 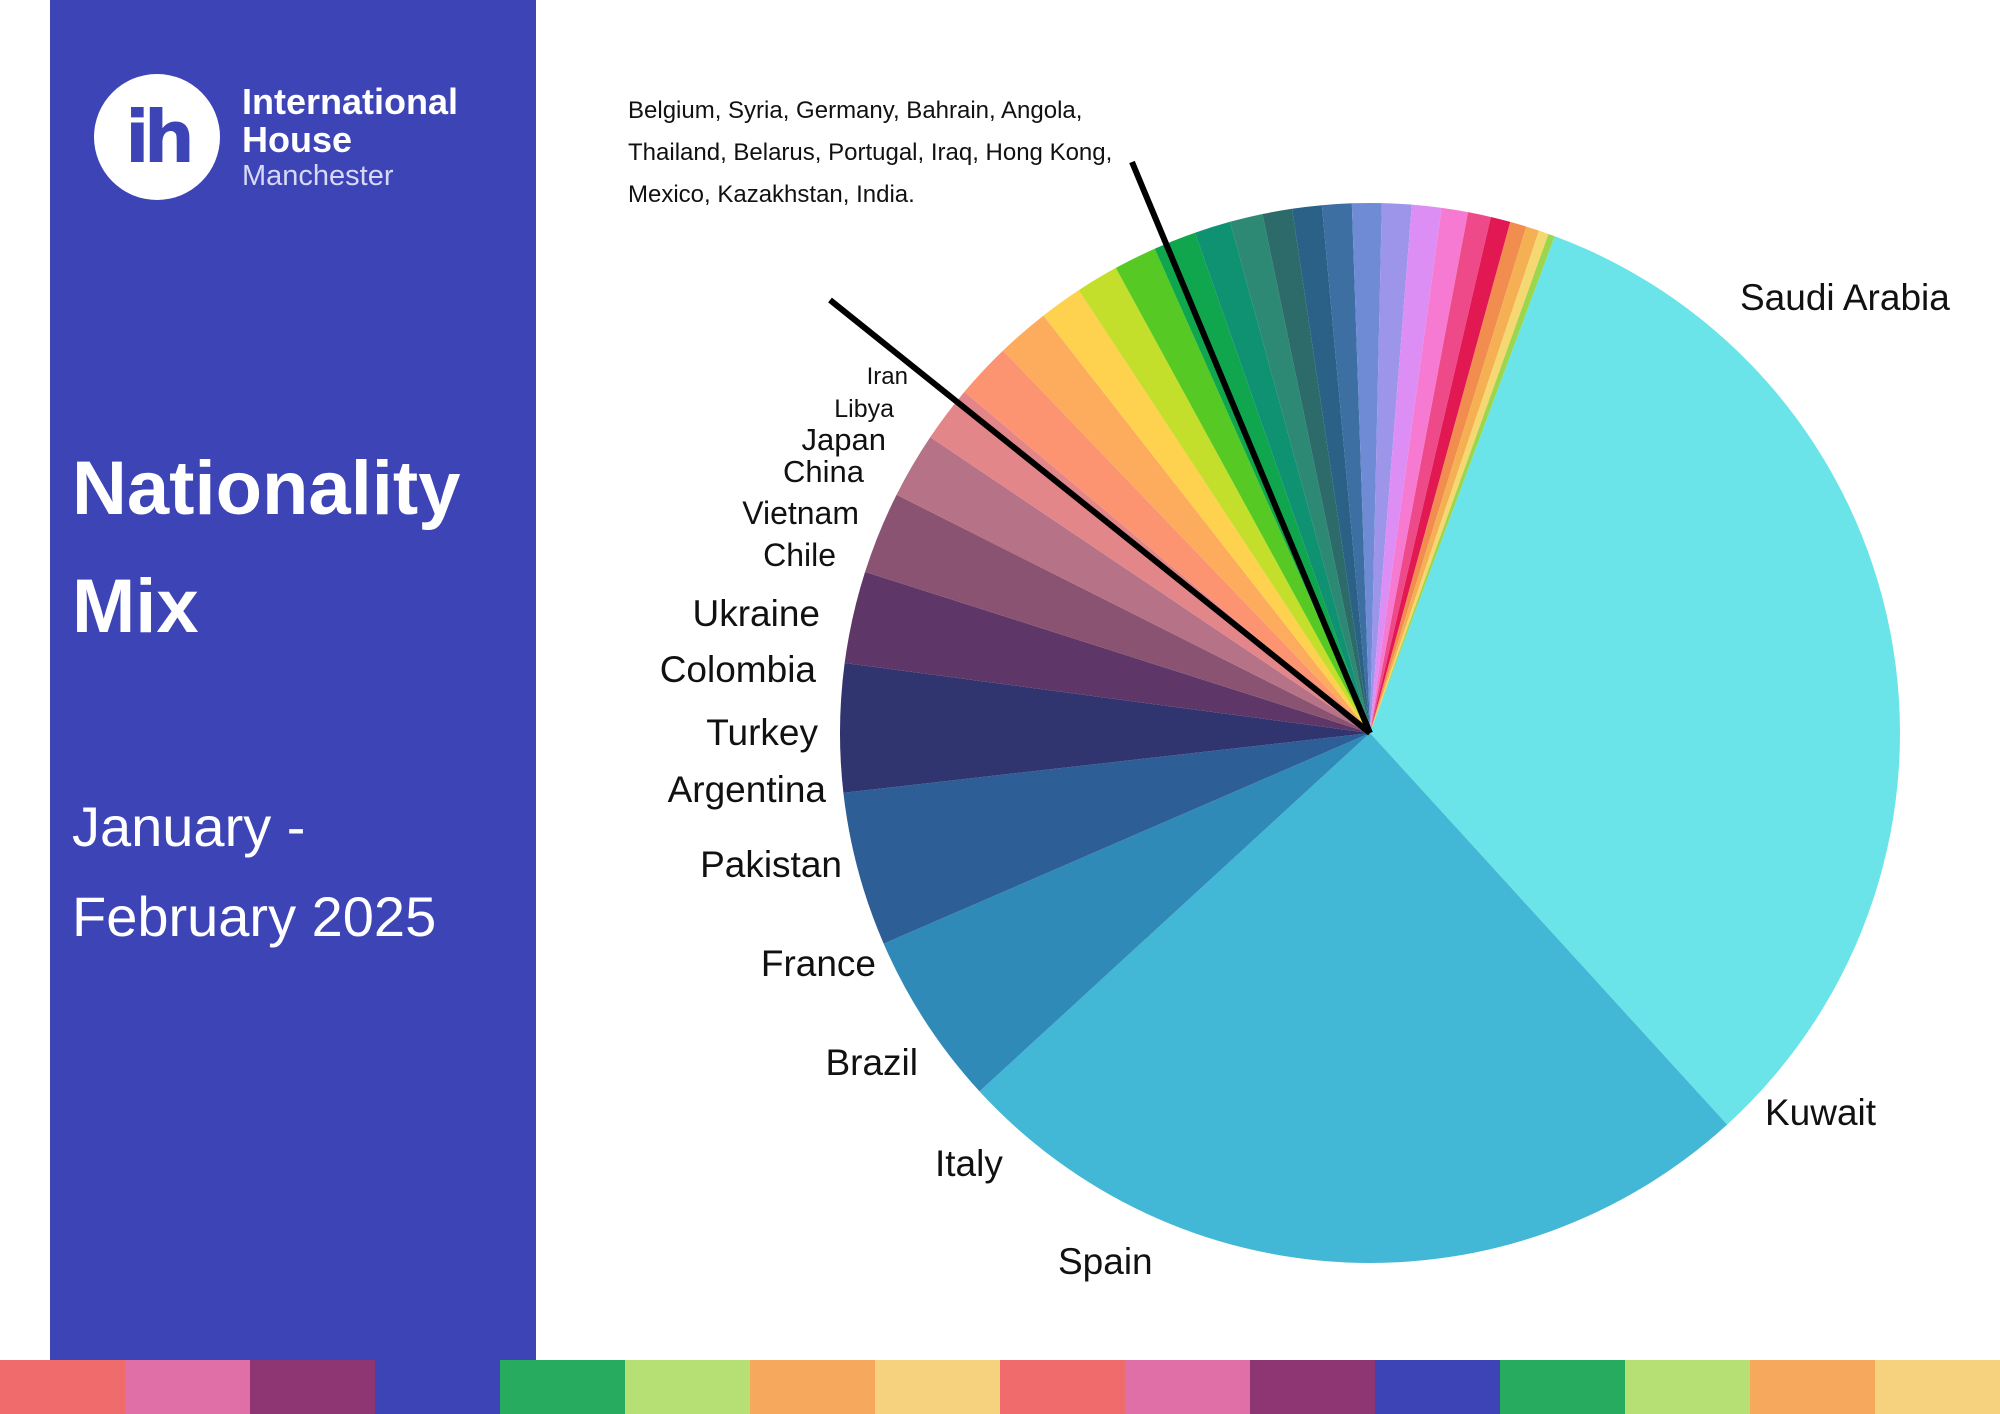 What do you see at coordinates (747, 789) in the screenshot?
I see `pie-label-argentina: Argentina` at bounding box center [747, 789].